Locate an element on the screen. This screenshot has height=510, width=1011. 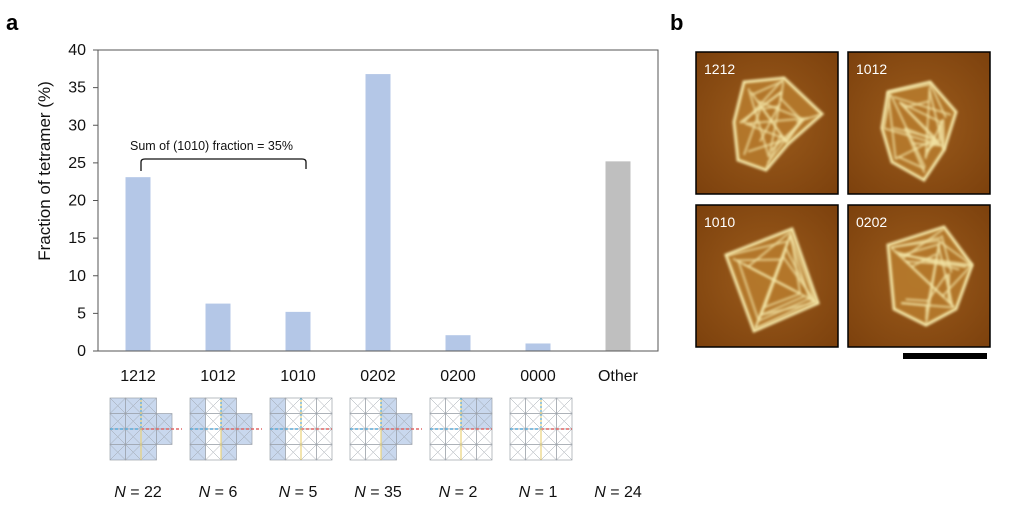
y-tick-label: 30 is located at coordinates (77, 125).